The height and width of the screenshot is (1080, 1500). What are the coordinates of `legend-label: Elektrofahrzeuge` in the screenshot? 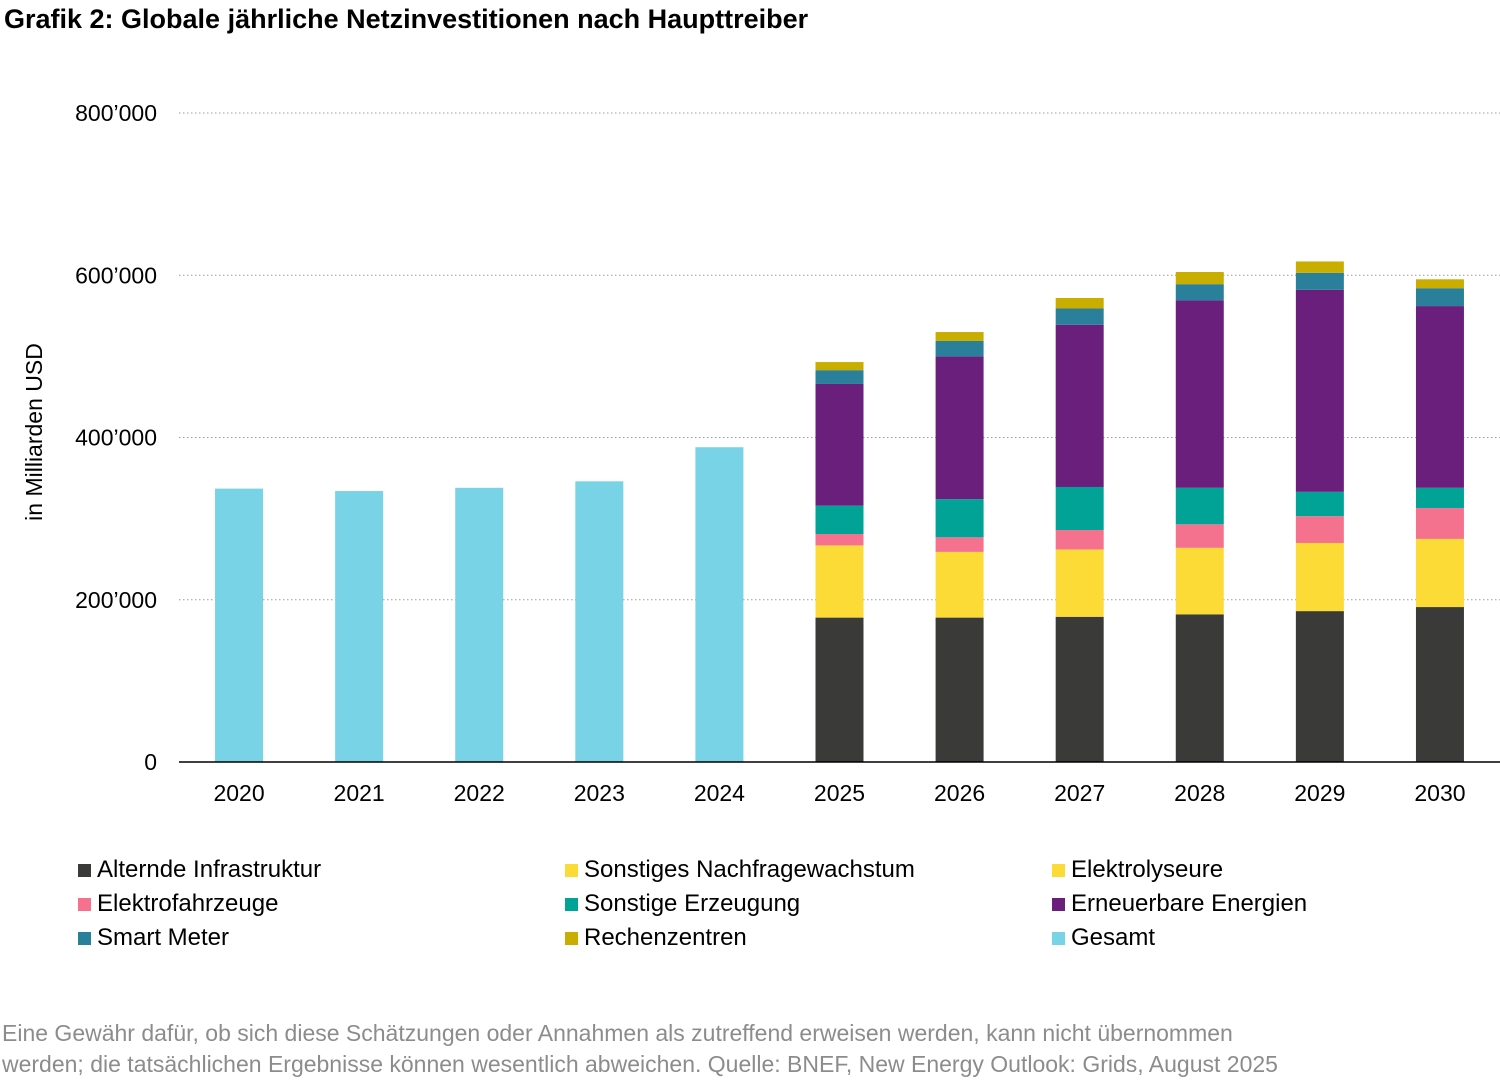 It's located at (188, 903).